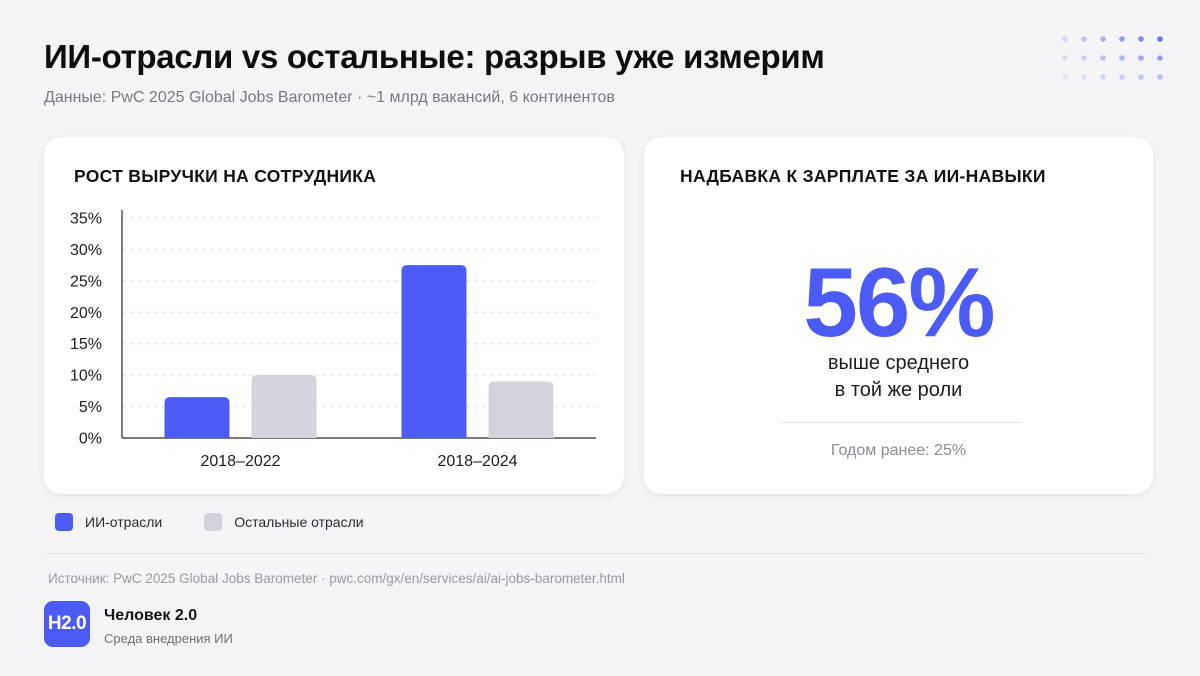 Image resolution: width=1200 pixels, height=676 pixels. Describe the element at coordinates (213, 522) in the screenshot. I see `legend-swatch-other` at that location.